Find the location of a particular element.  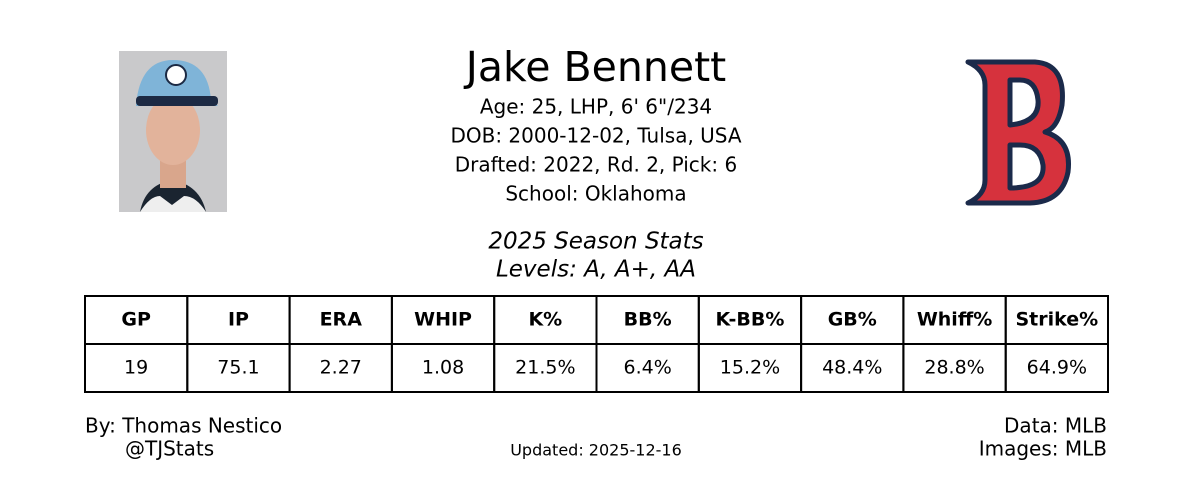

stat-value: 19 is located at coordinates (136, 368).